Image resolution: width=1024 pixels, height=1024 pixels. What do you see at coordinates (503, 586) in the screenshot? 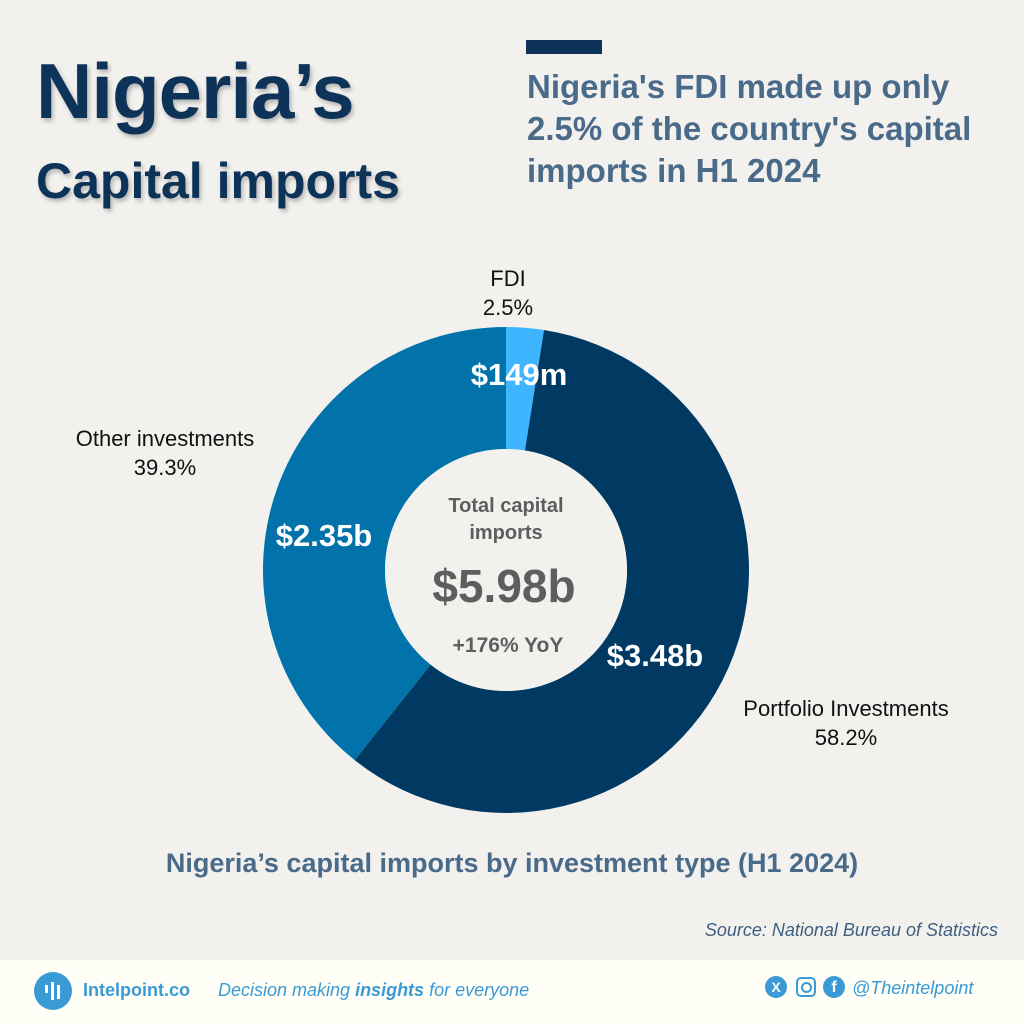
I see `center-value: $5.98b` at bounding box center [503, 586].